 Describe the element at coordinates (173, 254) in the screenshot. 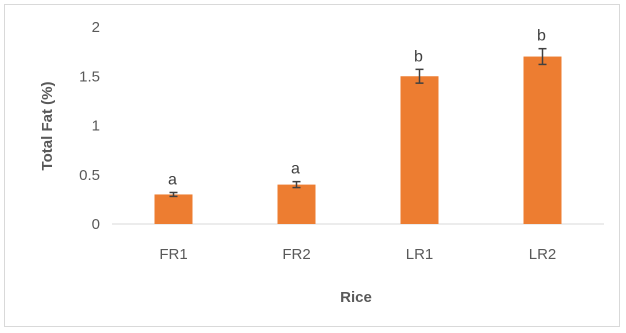

I see `x-tick-label: FR1` at that location.